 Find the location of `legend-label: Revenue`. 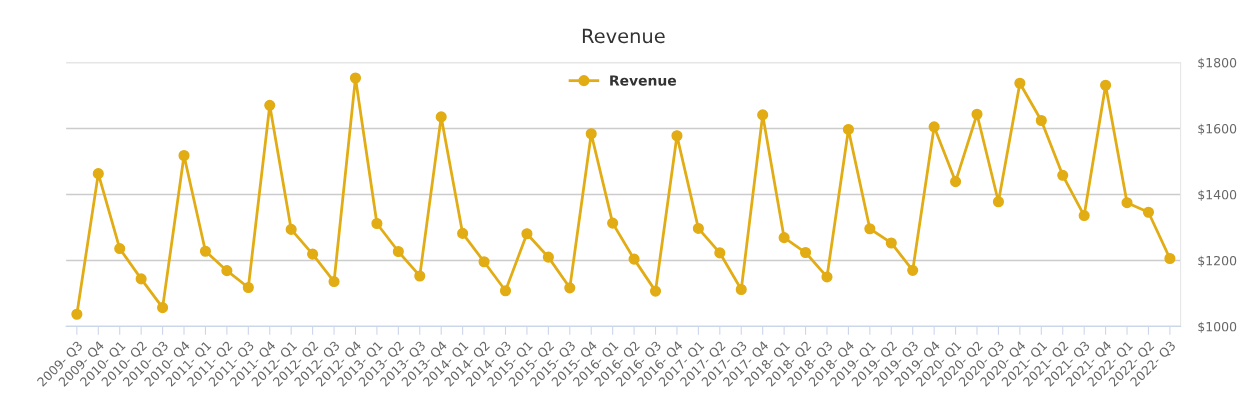

legend-label: Revenue is located at coordinates (643, 80).